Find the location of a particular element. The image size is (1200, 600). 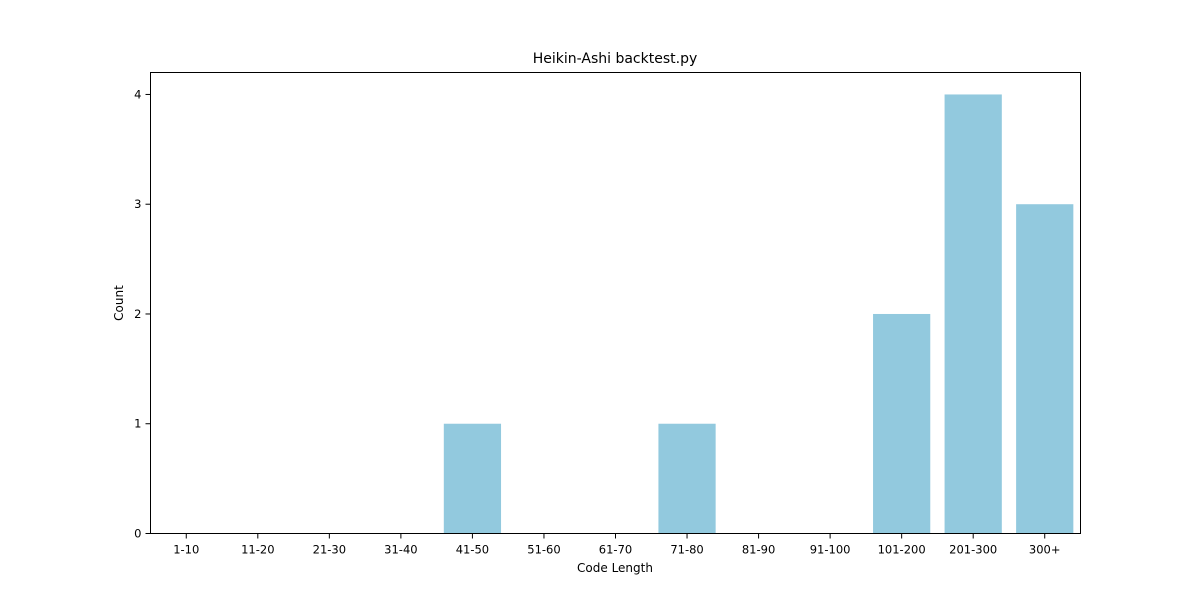

x-tick-label: 31-40 is located at coordinates (400, 550).